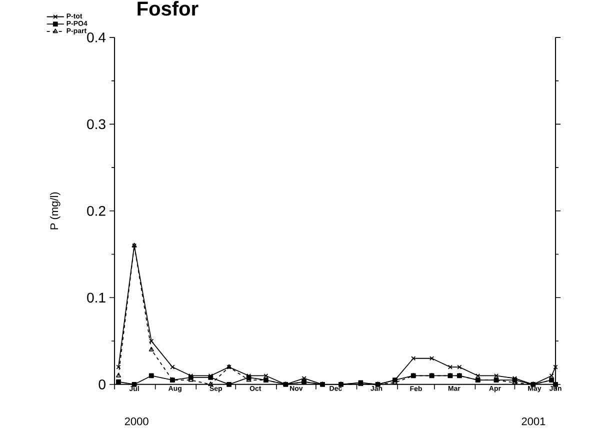 The width and height of the screenshot is (594, 433). I want to click on y-tick-label: 0.2, so click(96, 211).